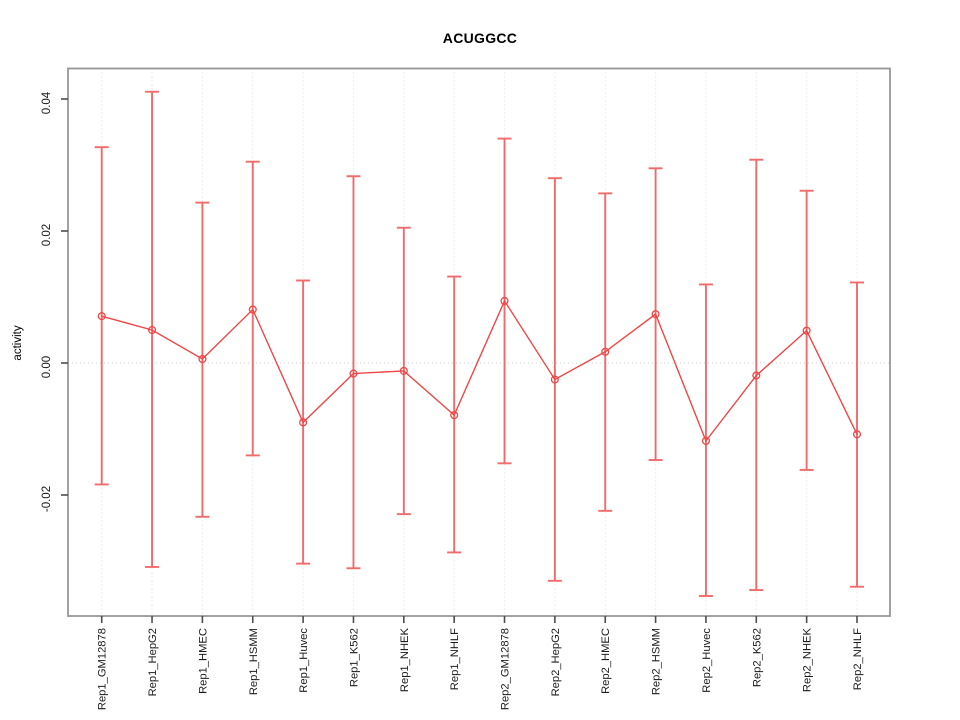 This screenshot has height=720, width=960. Describe the element at coordinates (556, 662) in the screenshot. I see `x-tick-label: Rep2_HepG2` at that location.